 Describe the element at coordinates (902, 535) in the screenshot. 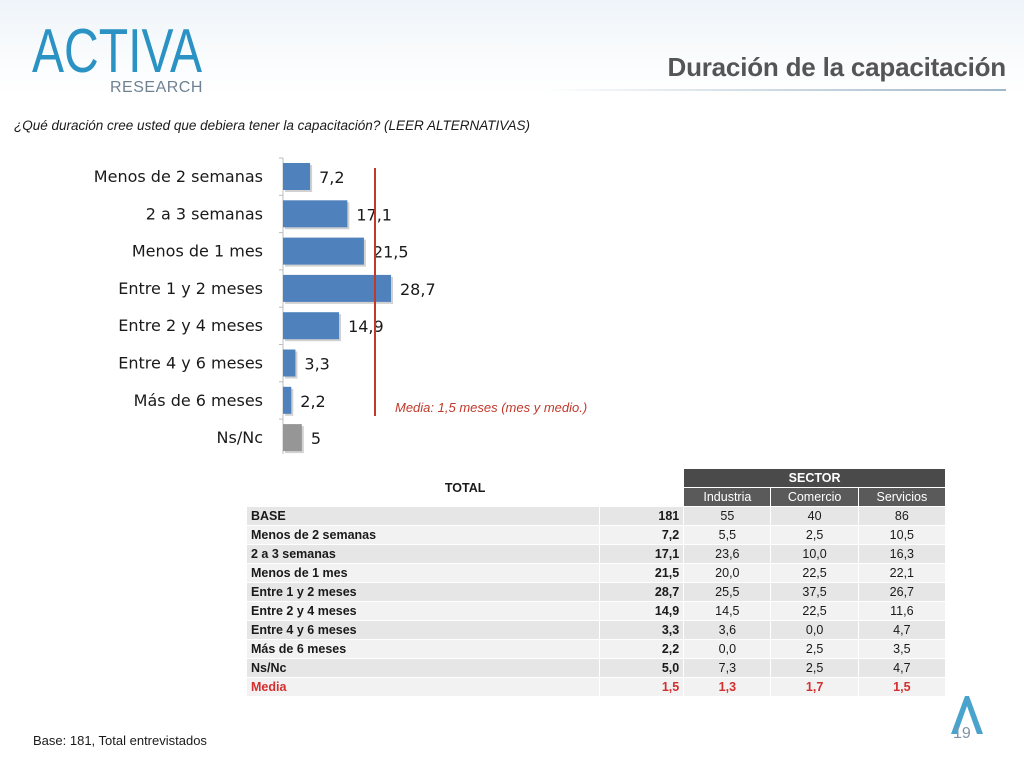

I see `row-servicios: 10,5` at that location.